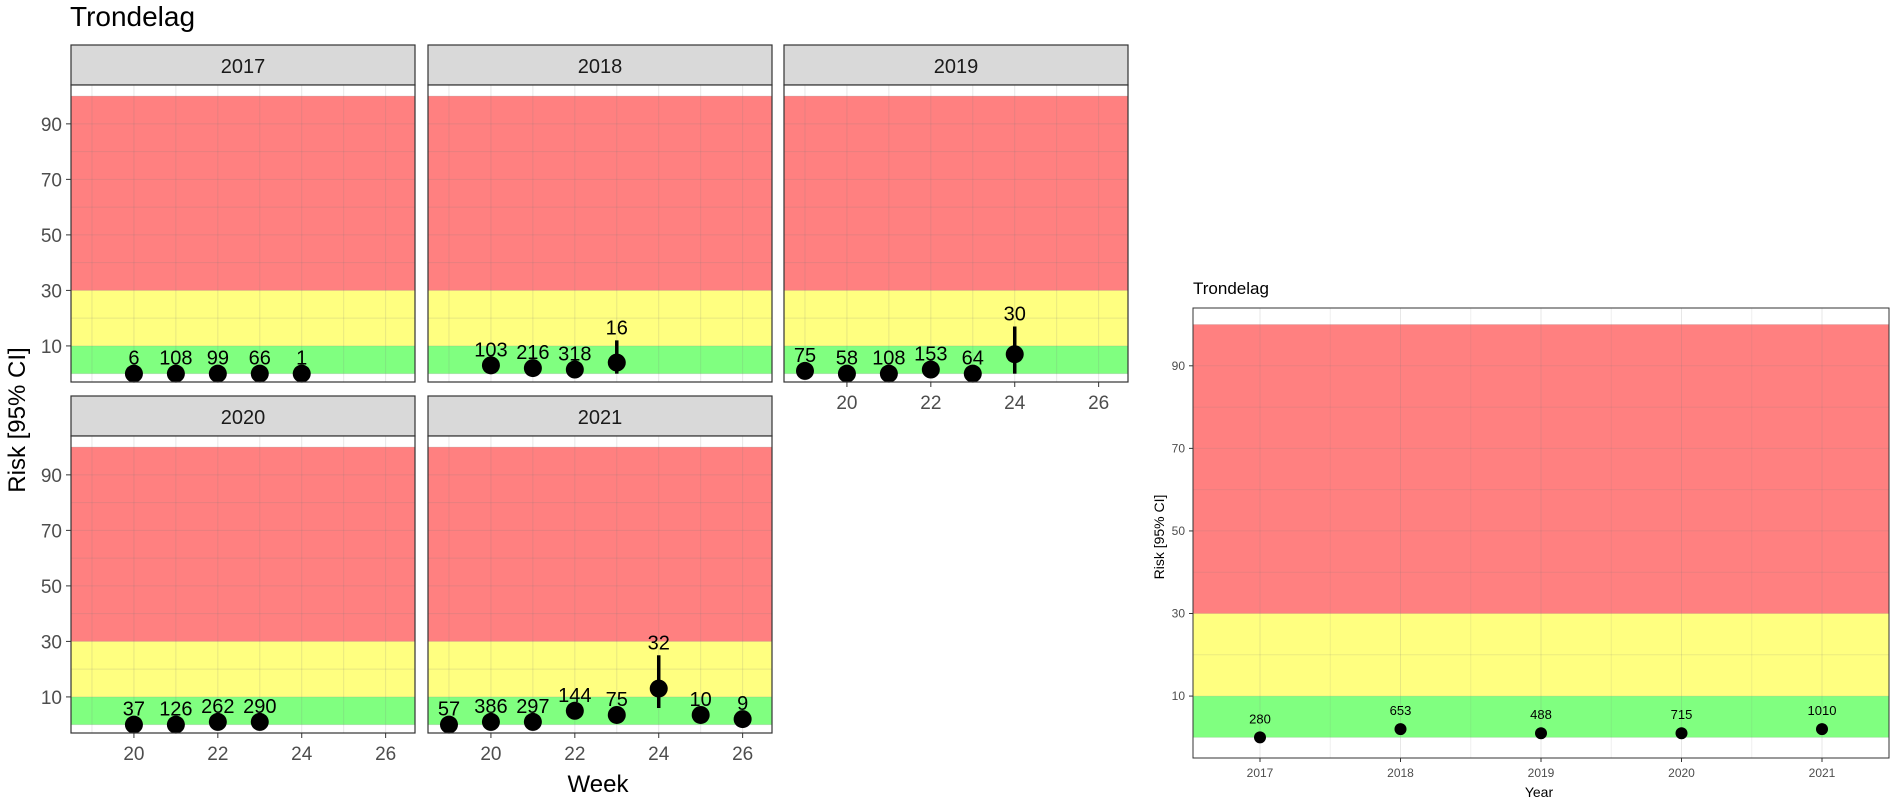 Image resolution: width=1896 pixels, height=809 pixels. Describe the element at coordinates (1822, 773) in the screenshot. I see `summary-x-tick-label: 2021` at that location.